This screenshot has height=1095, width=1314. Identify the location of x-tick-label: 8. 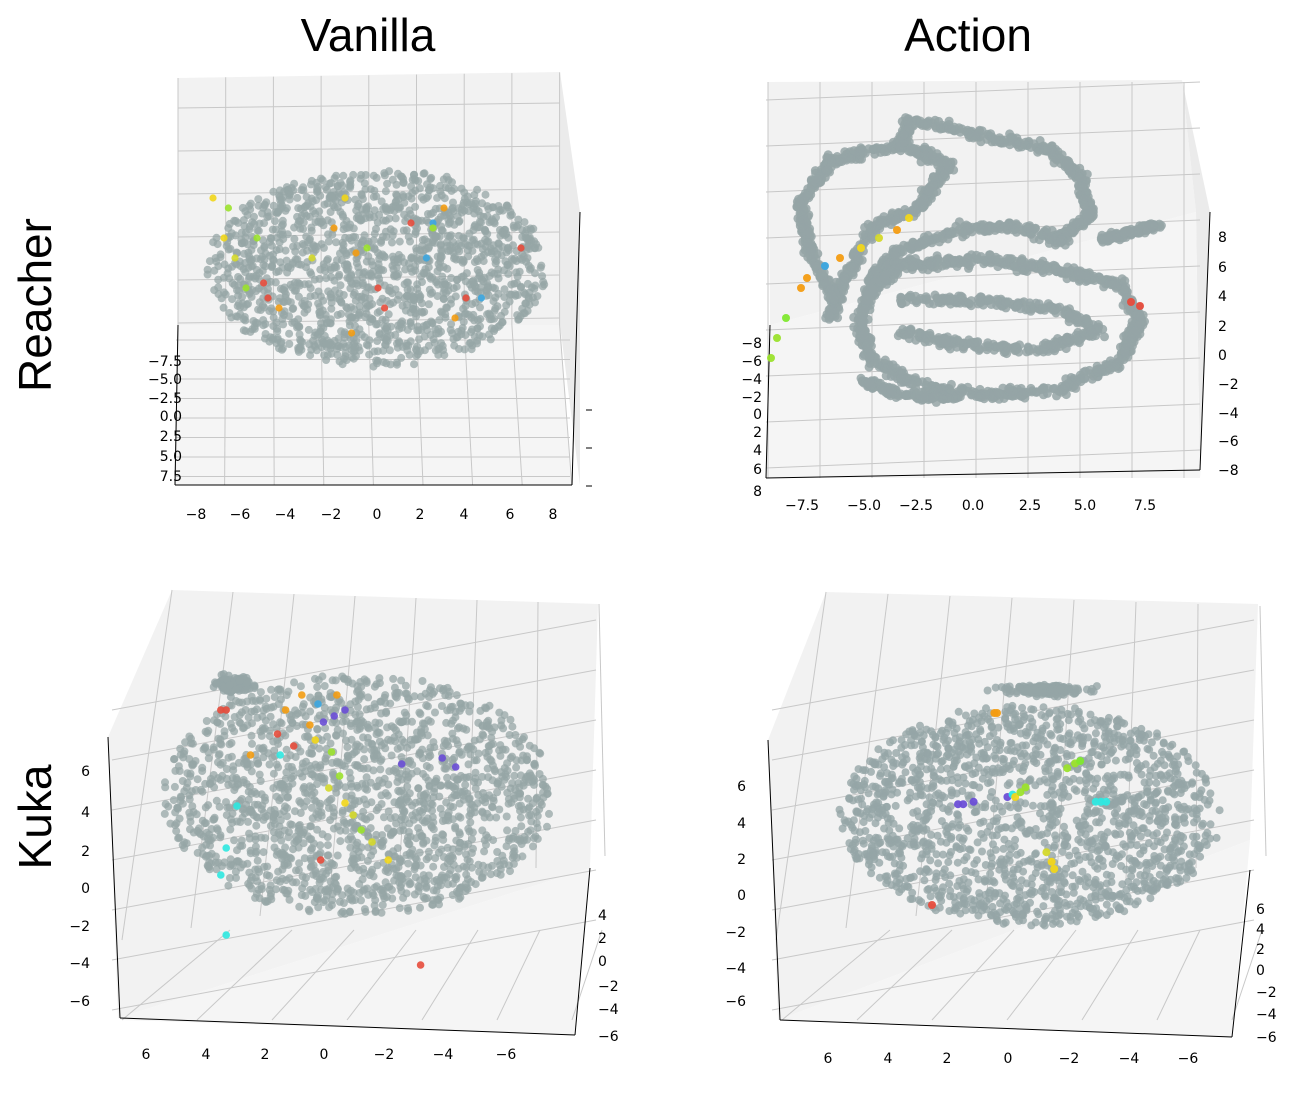
(553, 515).